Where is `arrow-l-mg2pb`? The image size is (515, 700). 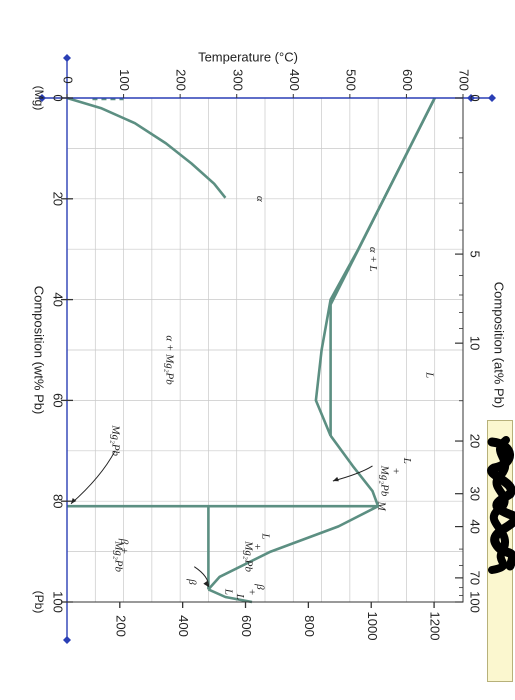 arrow-l-mg2pb is located at coordinates (352, 473).